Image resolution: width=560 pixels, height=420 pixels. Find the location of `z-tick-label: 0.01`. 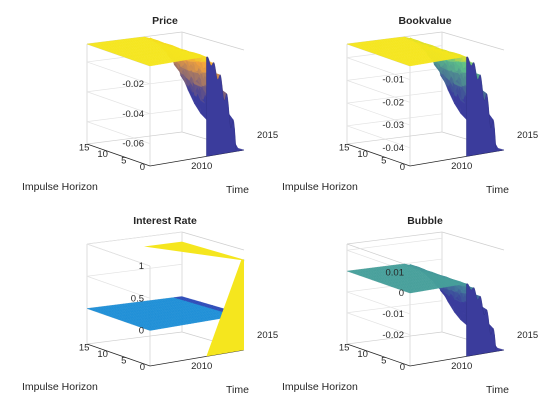

z-tick-label: 0.01 is located at coordinates (395, 272).